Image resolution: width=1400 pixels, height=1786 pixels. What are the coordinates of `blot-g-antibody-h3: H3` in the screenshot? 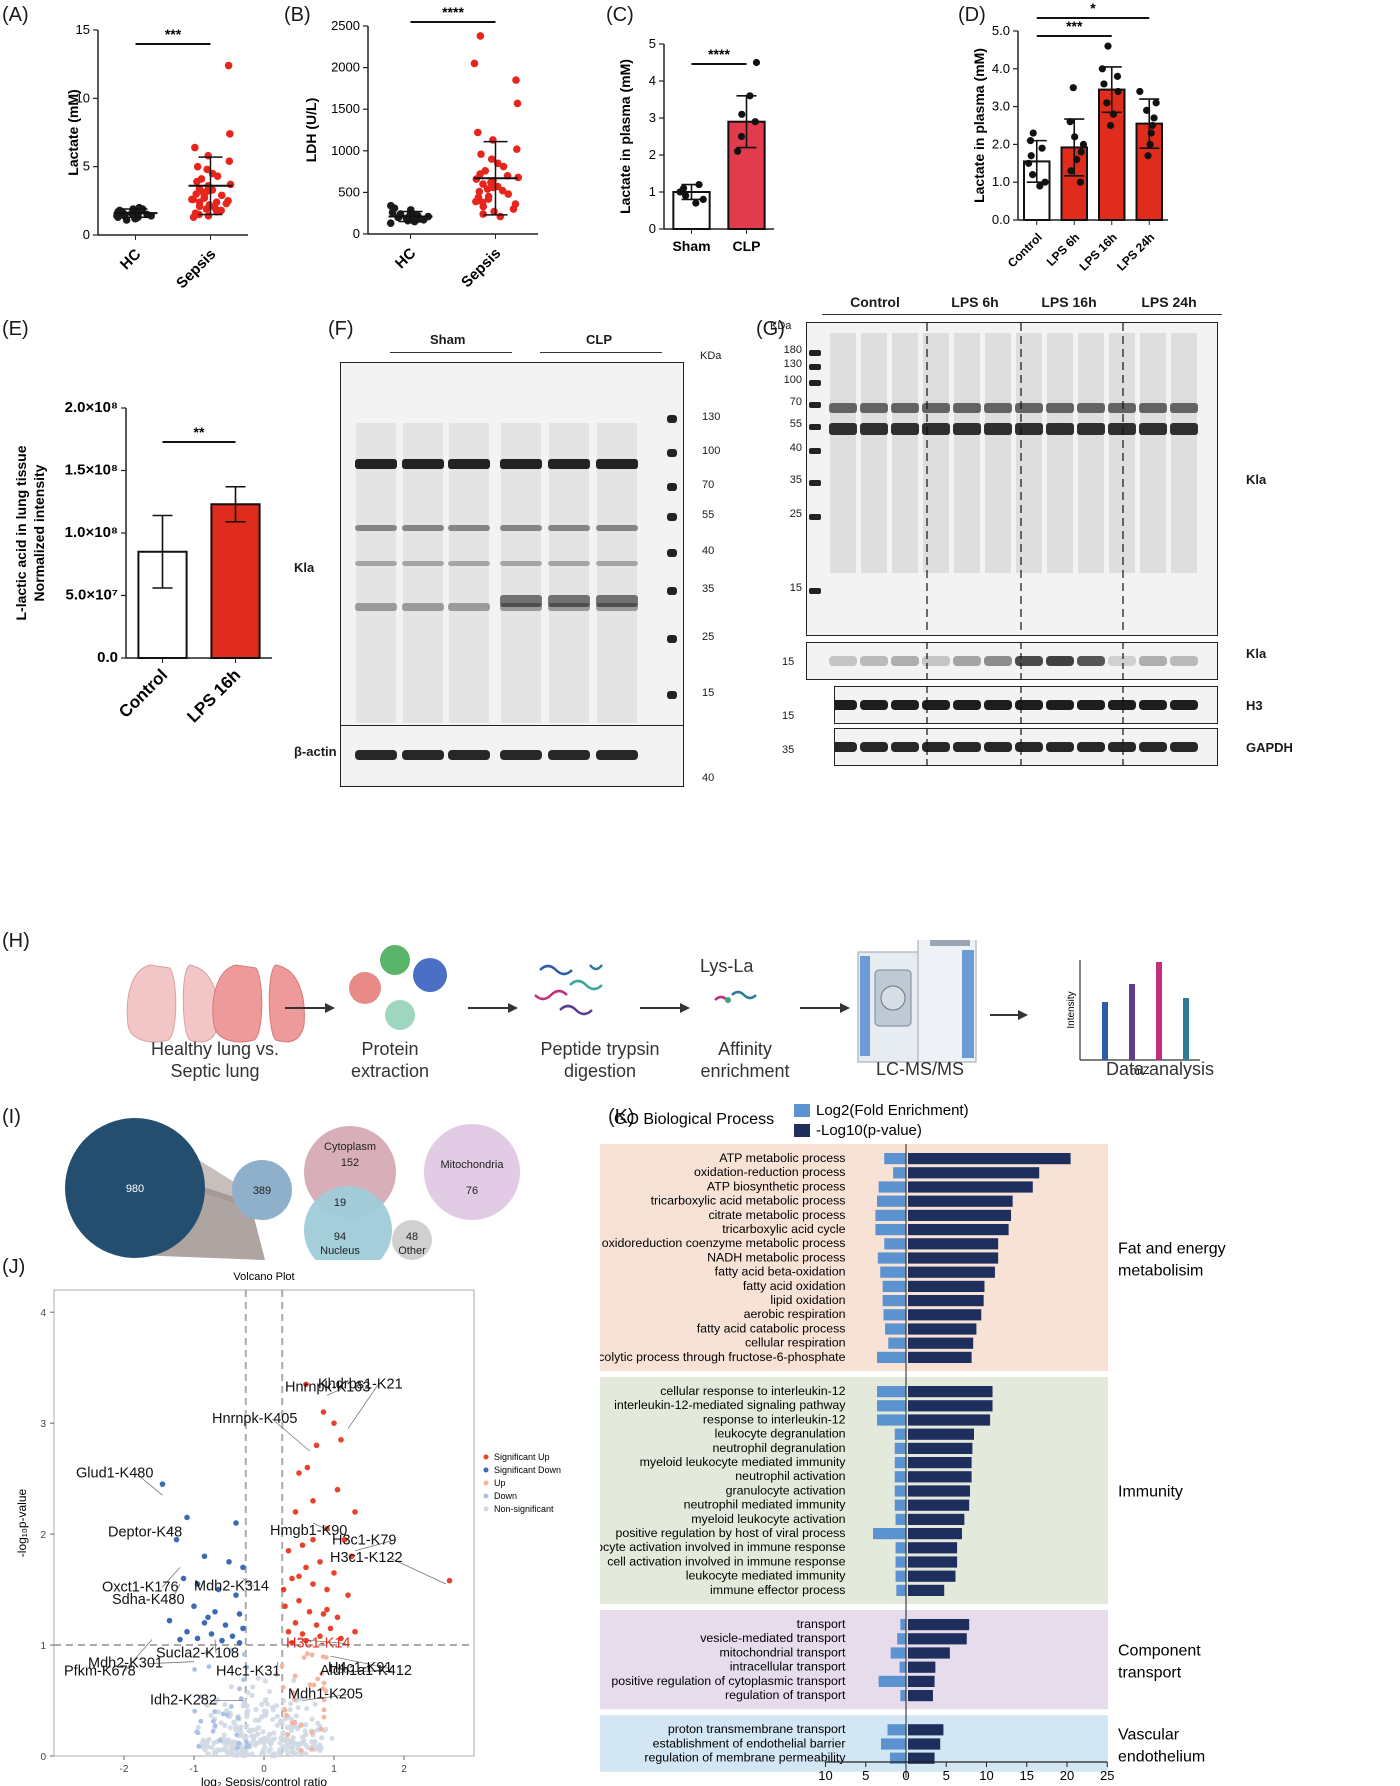 It's located at (1254, 705).